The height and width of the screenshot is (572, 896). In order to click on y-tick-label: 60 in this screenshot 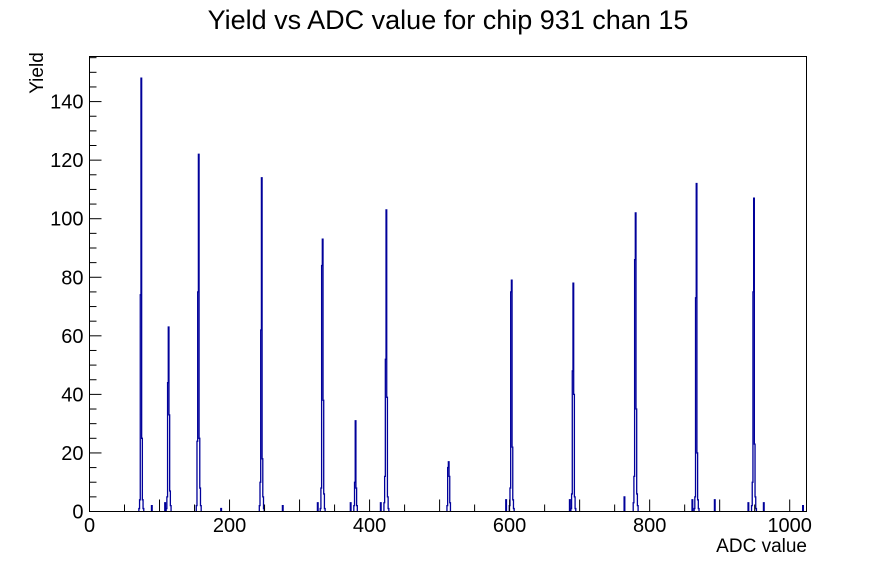, I will do `click(72, 337)`.